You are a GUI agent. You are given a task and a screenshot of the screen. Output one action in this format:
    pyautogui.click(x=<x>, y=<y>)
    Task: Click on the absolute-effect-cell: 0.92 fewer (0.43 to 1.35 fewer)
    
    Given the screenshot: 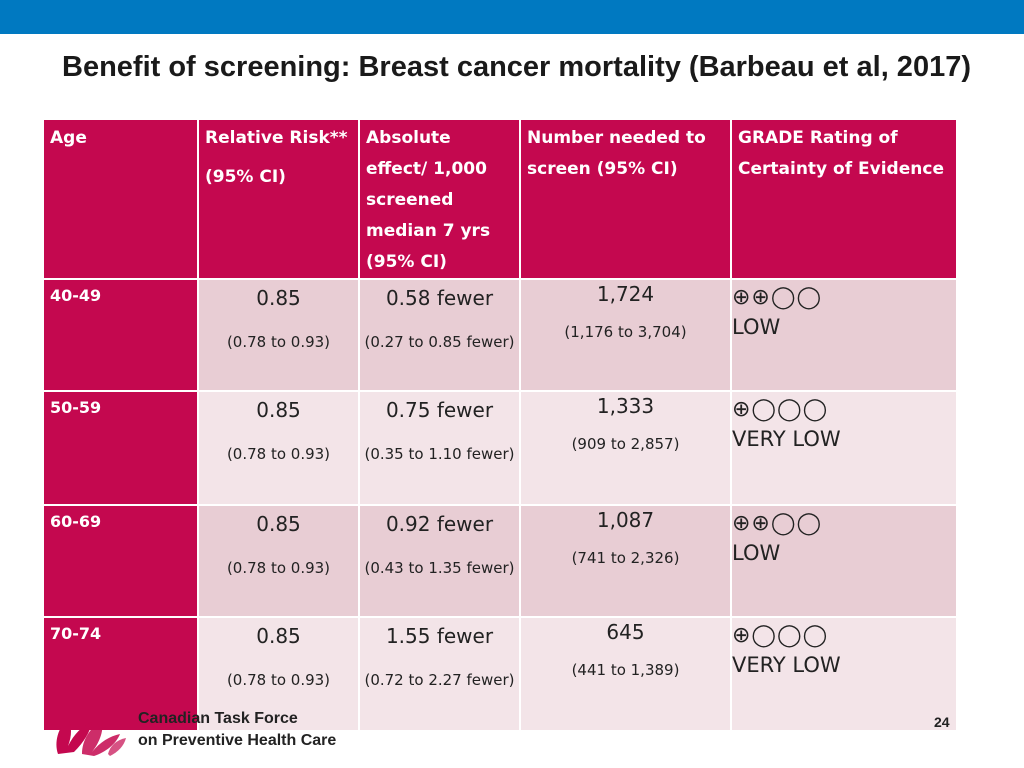 What is the action you would take?
    pyautogui.click(x=439, y=561)
    